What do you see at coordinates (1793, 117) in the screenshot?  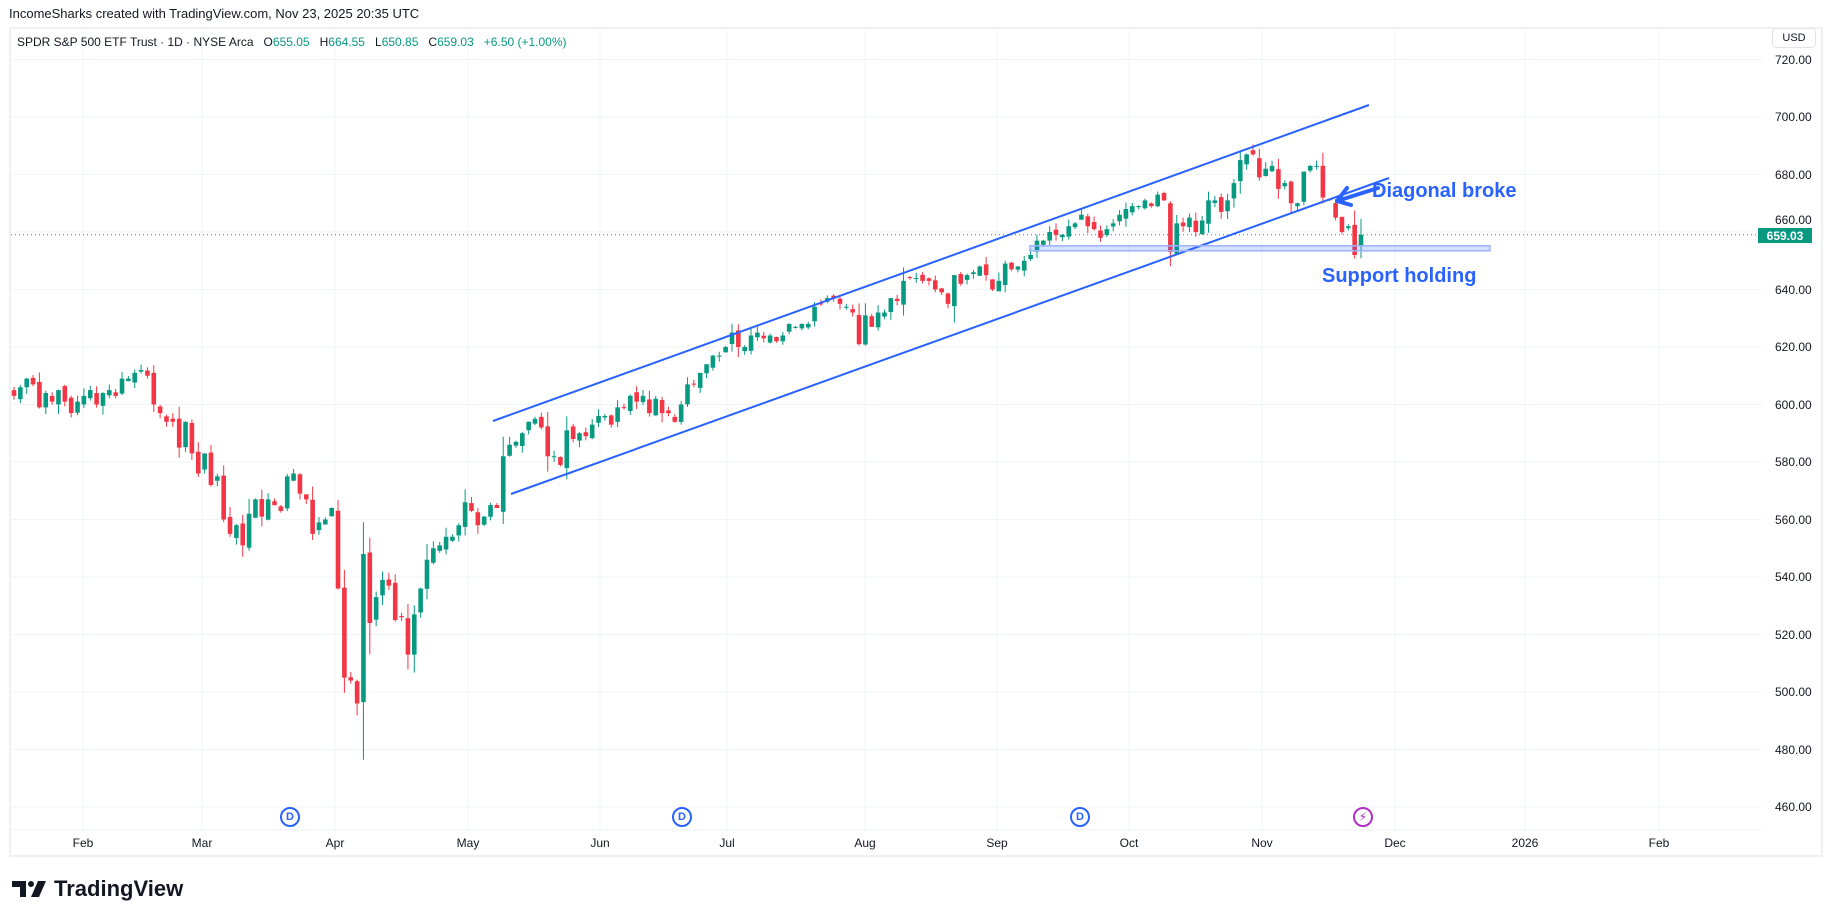 I see `price-tick-label: 700.00` at bounding box center [1793, 117].